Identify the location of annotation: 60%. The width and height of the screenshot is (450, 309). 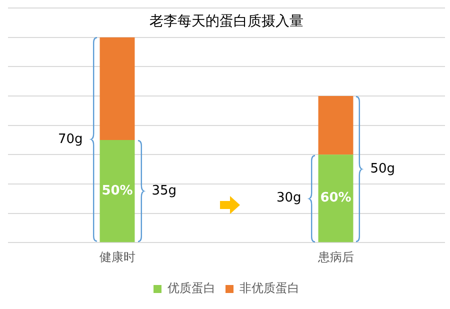
(336, 198).